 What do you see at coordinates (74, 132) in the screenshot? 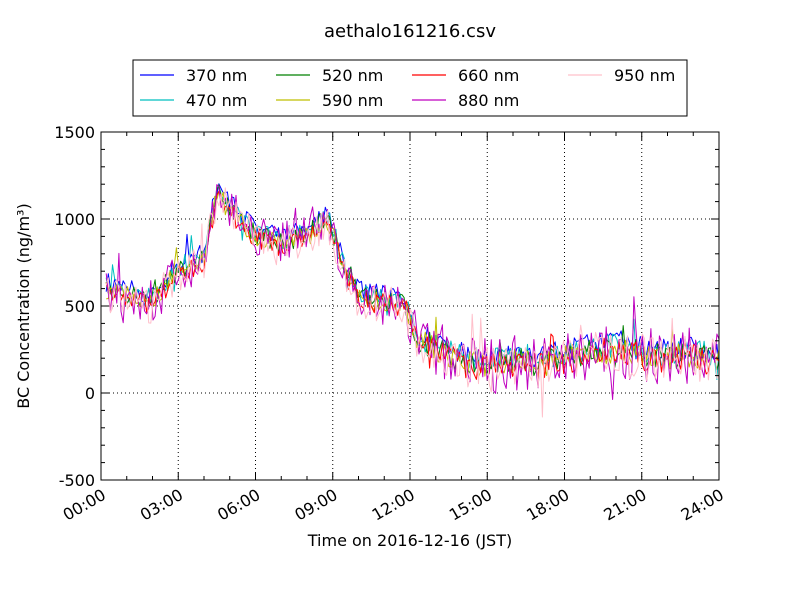
I see `y-tick-label: 1500` at bounding box center [74, 132].